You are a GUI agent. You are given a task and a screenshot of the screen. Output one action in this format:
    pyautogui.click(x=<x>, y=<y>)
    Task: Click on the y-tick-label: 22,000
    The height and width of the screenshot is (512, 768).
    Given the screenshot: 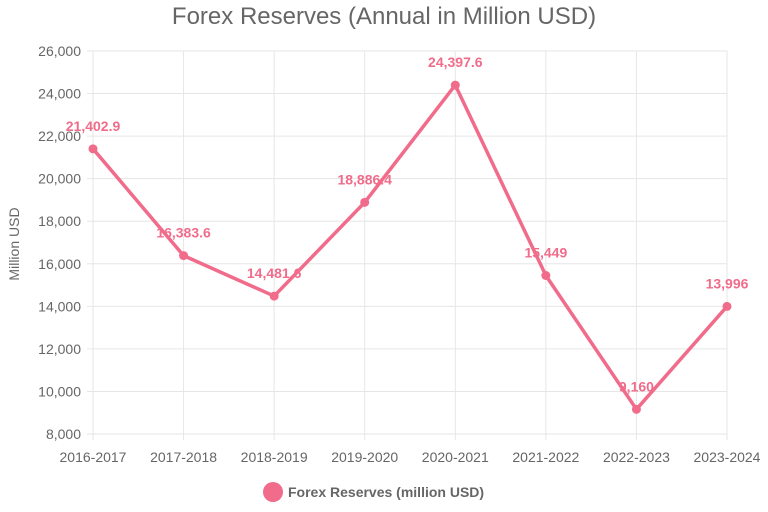 What is the action you would take?
    pyautogui.click(x=59, y=136)
    